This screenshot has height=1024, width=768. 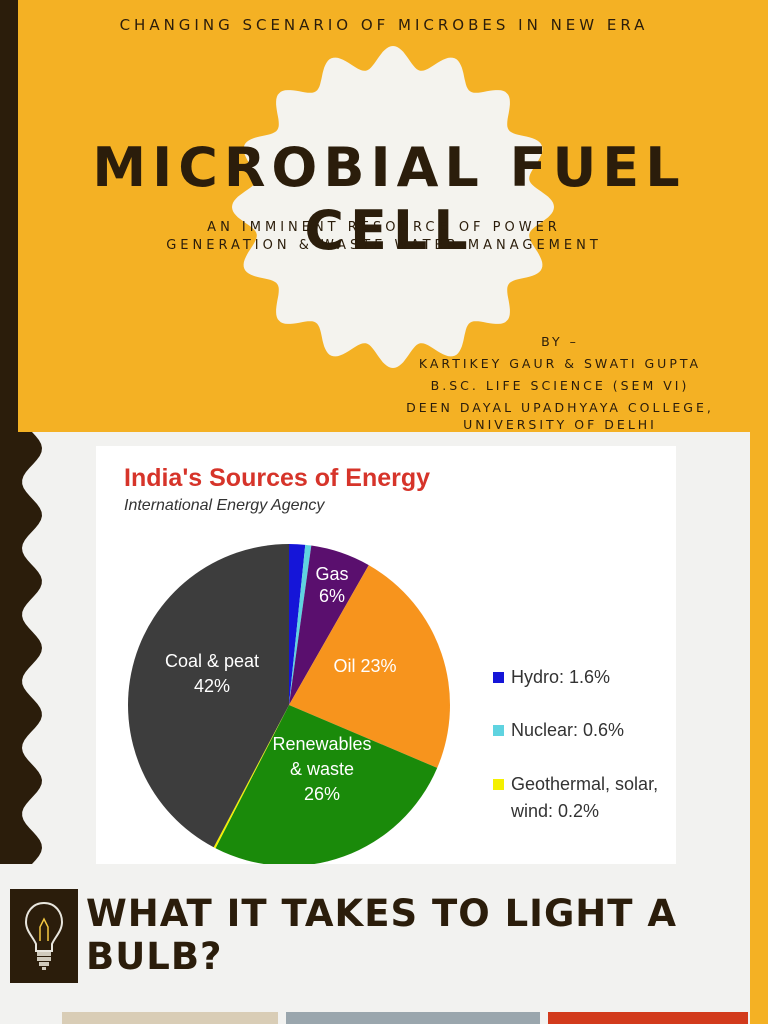 What do you see at coordinates (560, 341) in the screenshot?
I see `by-label: BY –` at bounding box center [560, 341].